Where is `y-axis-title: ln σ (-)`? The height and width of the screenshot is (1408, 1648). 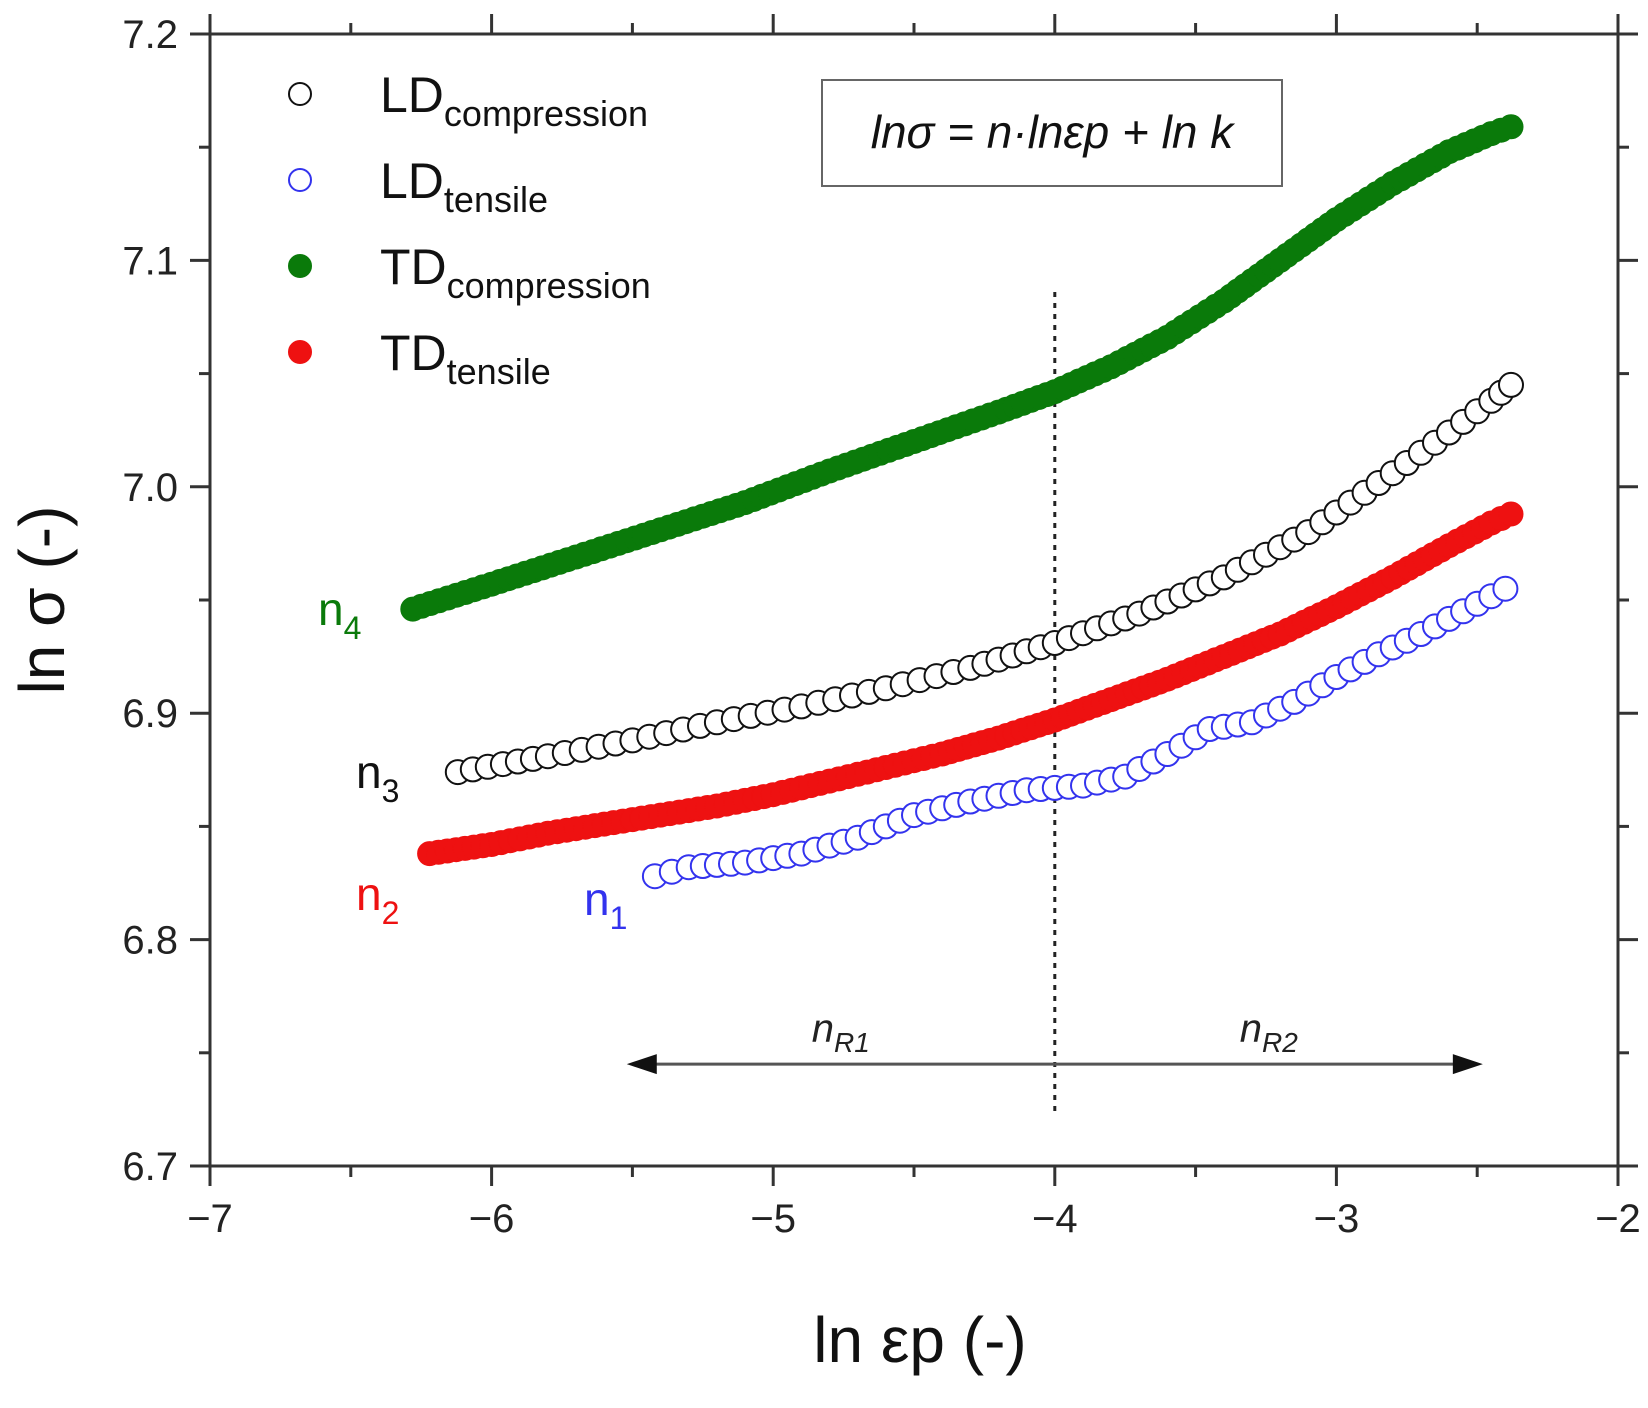 y-axis-title: ln σ (-) is located at coordinates (42, 600).